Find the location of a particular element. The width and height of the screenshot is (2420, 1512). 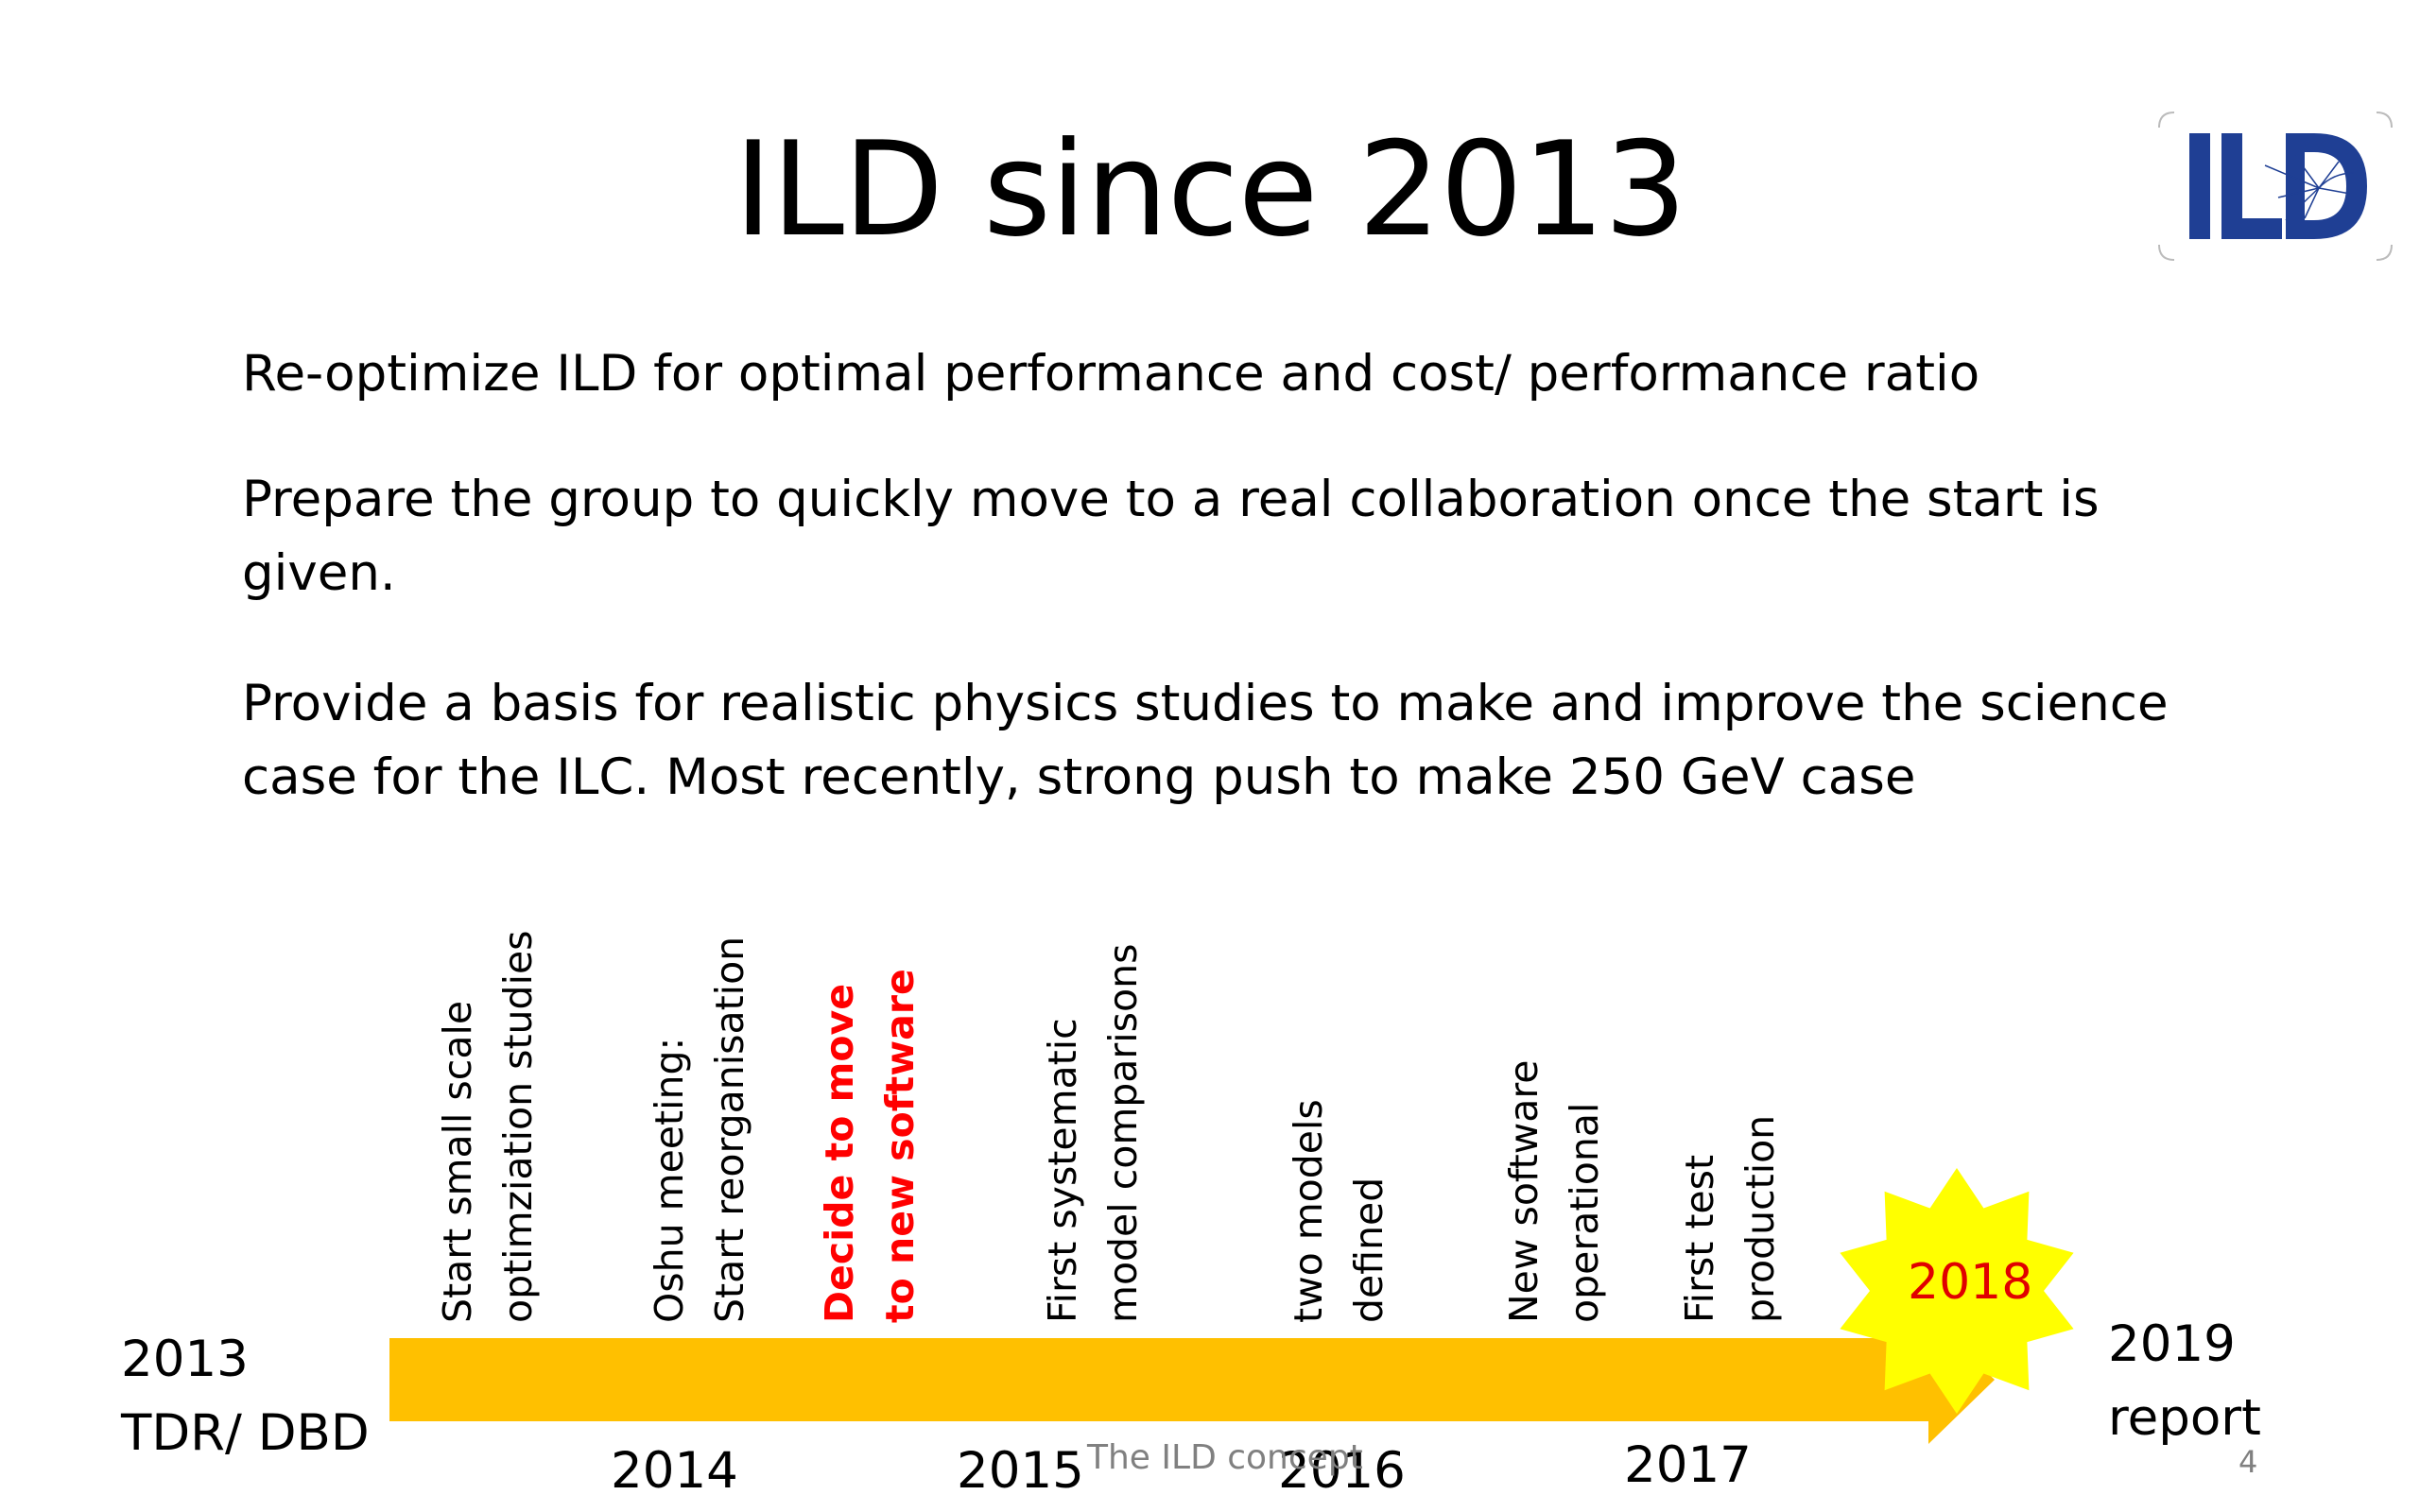

ild-logo is located at coordinates (2275, 186).